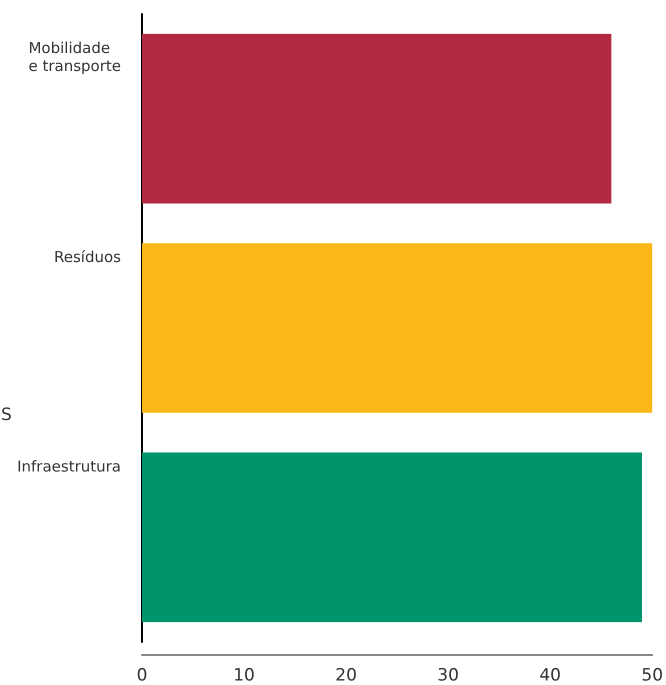 The height and width of the screenshot is (685, 666). I want to click on y-tick-label: Infraestrutura, so click(69, 467).